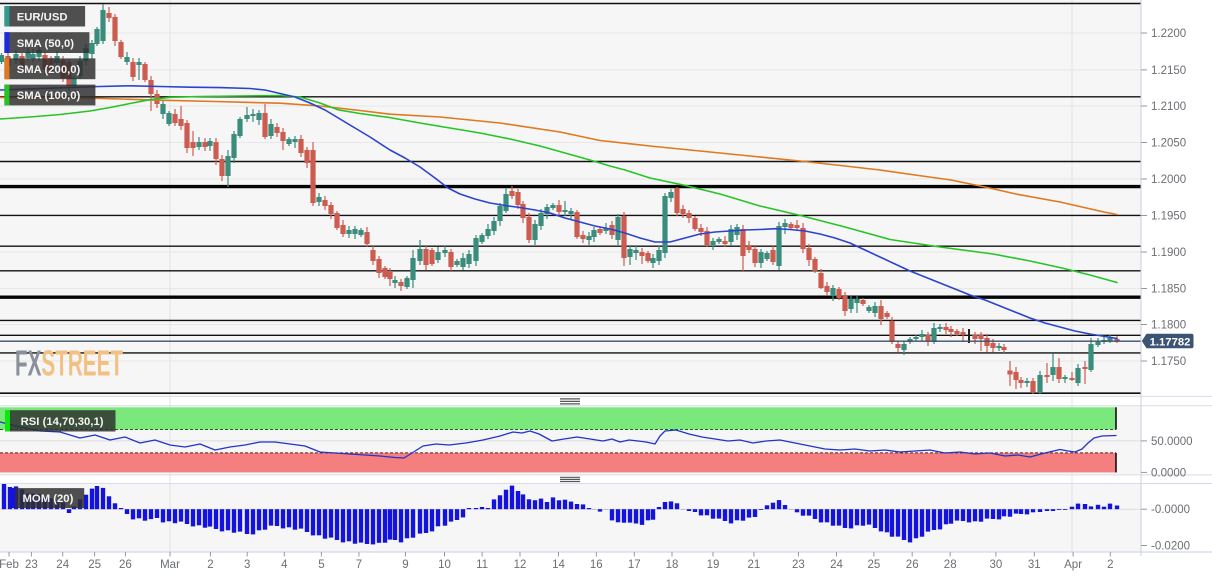 This screenshot has height=583, width=1212. What do you see at coordinates (1168, 473) in the screenshot?
I see `svg-text: 0.0000` at bounding box center [1168, 473].